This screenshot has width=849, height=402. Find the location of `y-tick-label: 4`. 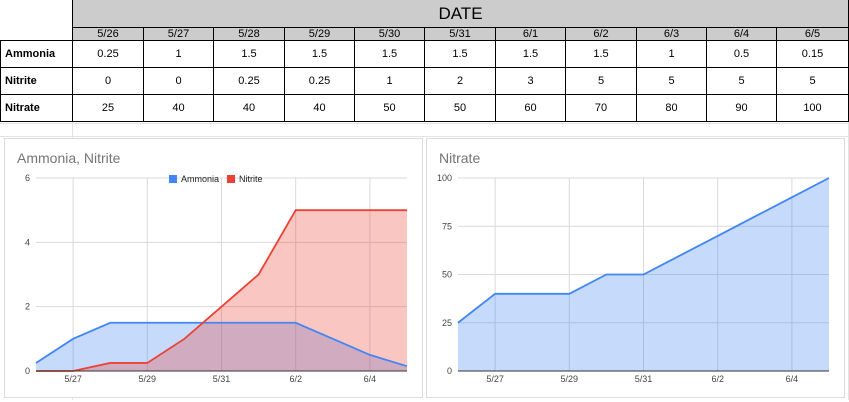

y-tick-label: 4 is located at coordinates (27, 242).